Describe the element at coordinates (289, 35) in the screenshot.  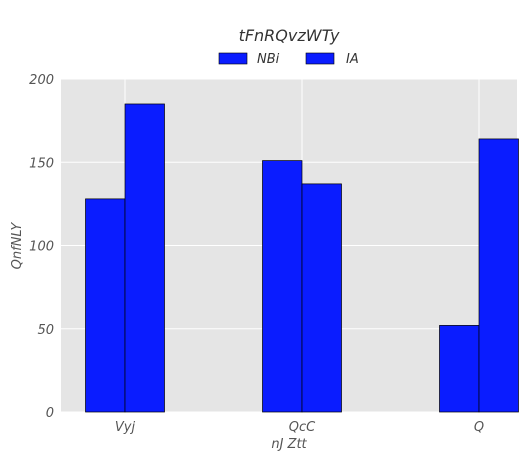
I see `chart-title: tFnRQvzWTy` at that location.